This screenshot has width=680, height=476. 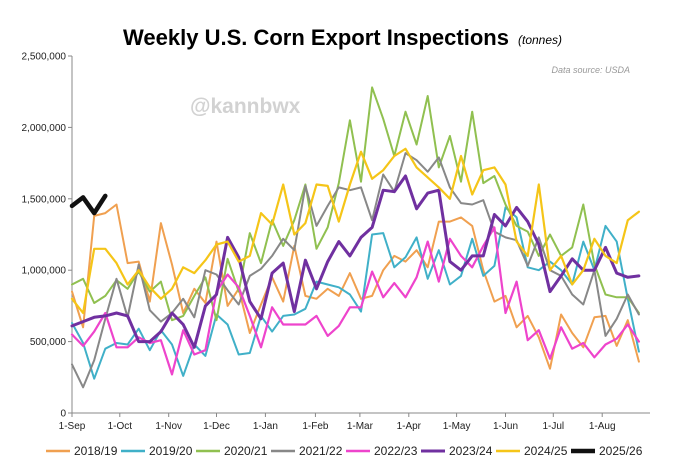 I want to click on x-tick-label: 1-Apr, so click(x=409, y=426).